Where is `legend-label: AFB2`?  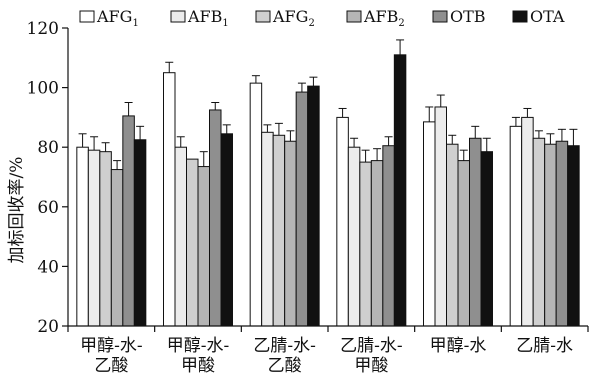
legend-label: AFB2 is located at coordinates (384, 18).